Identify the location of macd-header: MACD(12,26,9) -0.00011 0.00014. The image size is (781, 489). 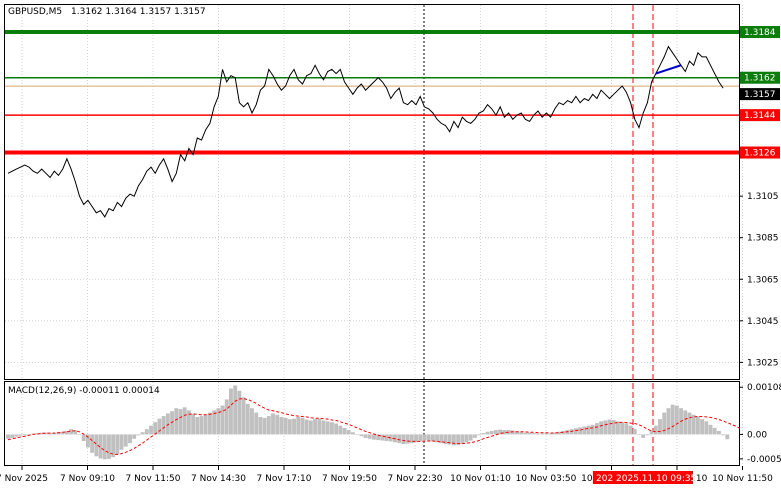
(84, 391).